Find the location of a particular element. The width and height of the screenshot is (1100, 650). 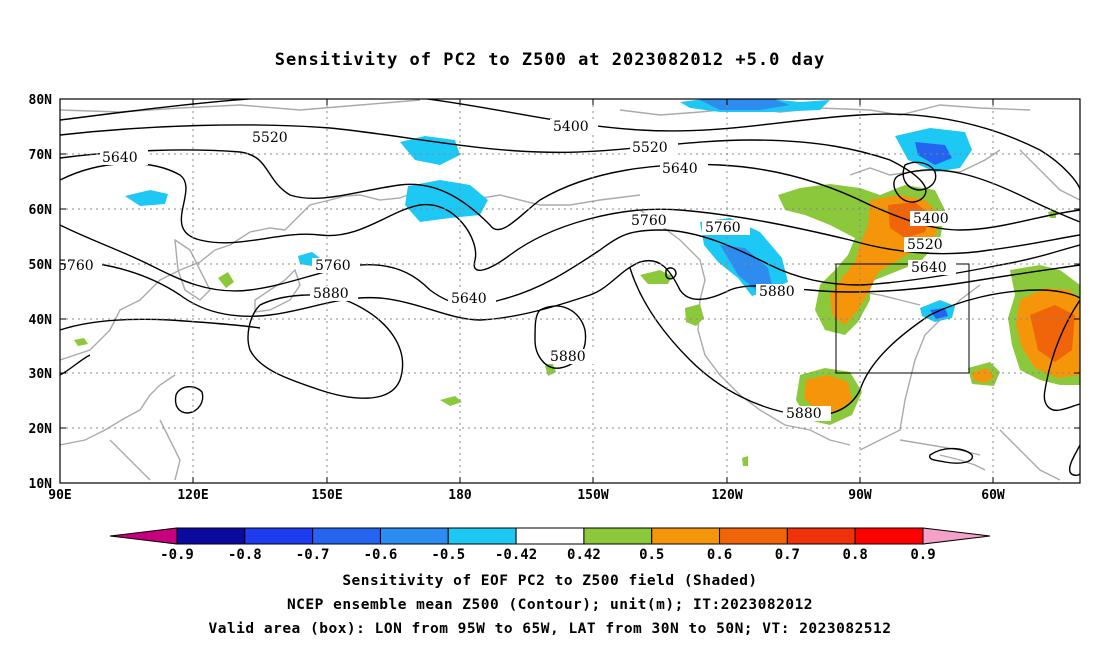

colorbar-label: -0.42 is located at coordinates (516, 553).